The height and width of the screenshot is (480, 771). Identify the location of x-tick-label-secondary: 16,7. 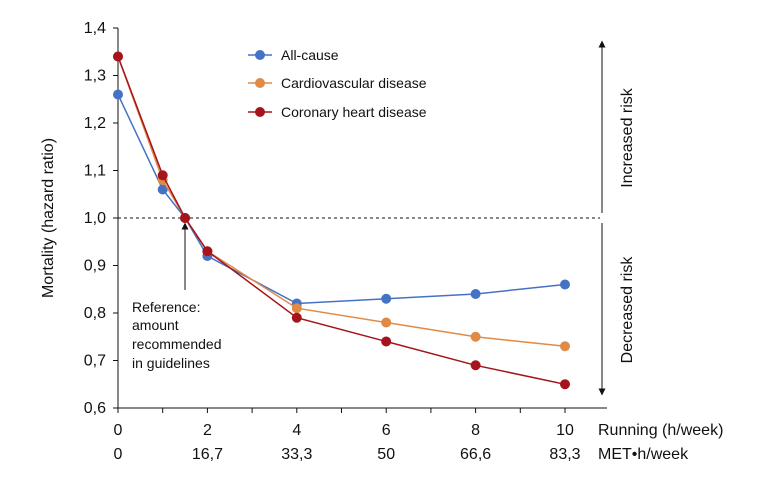
(207, 454).